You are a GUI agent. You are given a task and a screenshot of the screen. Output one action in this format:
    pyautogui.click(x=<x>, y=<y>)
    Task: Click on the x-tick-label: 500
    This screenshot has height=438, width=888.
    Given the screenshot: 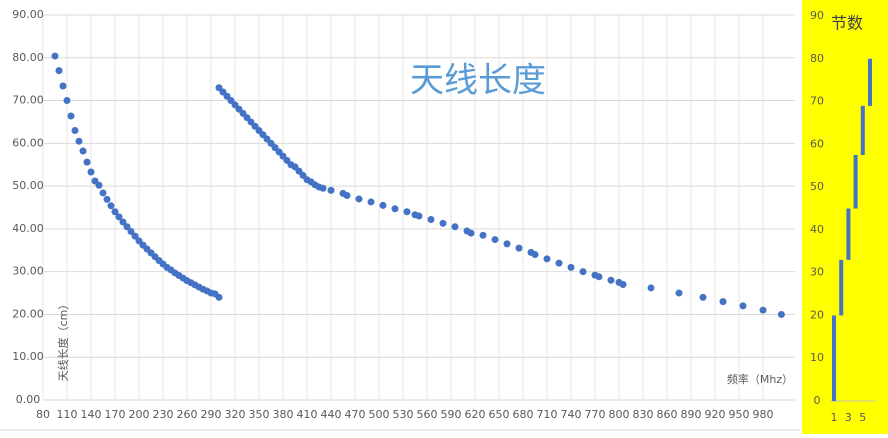 What is the action you would take?
    pyautogui.click(x=379, y=414)
    